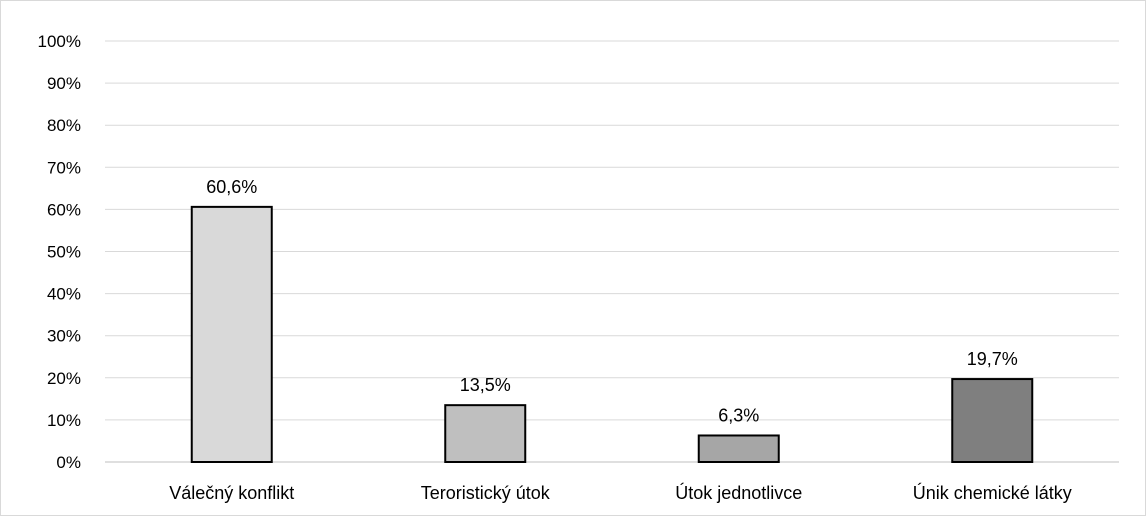  Describe the element at coordinates (992, 492) in the screenshot. I see `x-category-label: Únik chemické látky` at that location.